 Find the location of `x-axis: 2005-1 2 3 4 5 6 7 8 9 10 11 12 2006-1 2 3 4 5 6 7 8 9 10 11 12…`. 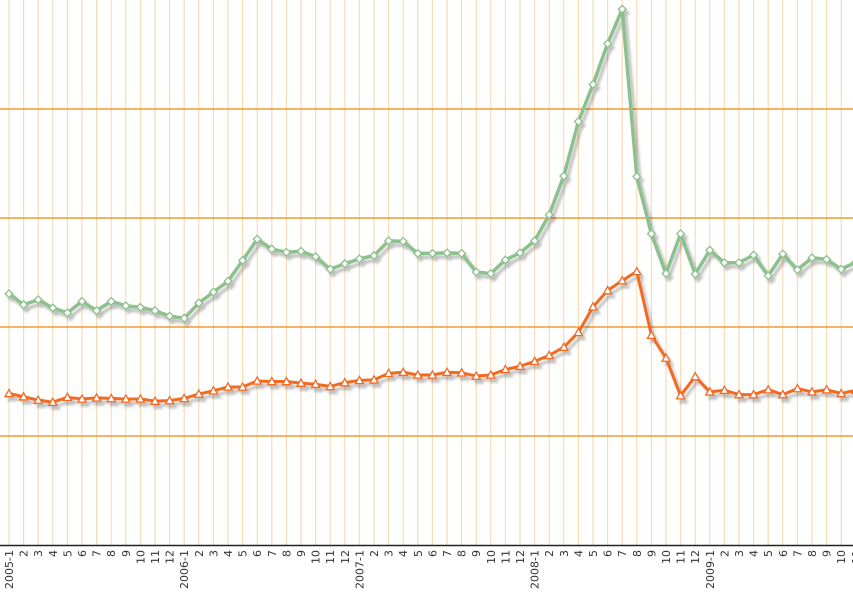

x-axis: 2005-1 2 3 4 5 6 7 8 9 10 11 12 2006-1 2 3 4 5 6 7 8 9 10 11 12… is located at coordinates (426, 566).